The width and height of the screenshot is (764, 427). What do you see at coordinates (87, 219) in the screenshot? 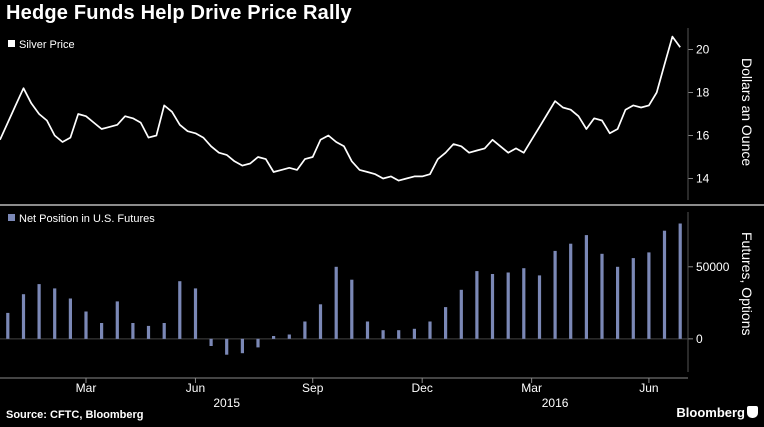
I see `legend-label-net-position: Net Position in U.S. Futures` at bounding box center [87, 219].